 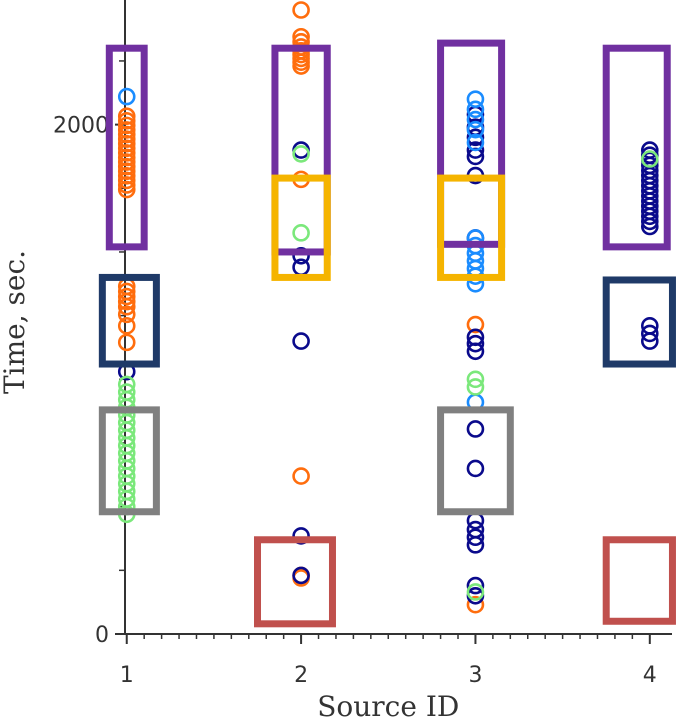 What do you see at coordinates (301, 675) in the screenshot?
I see `x-tick-label: 2` at bounding box center [301, 675].